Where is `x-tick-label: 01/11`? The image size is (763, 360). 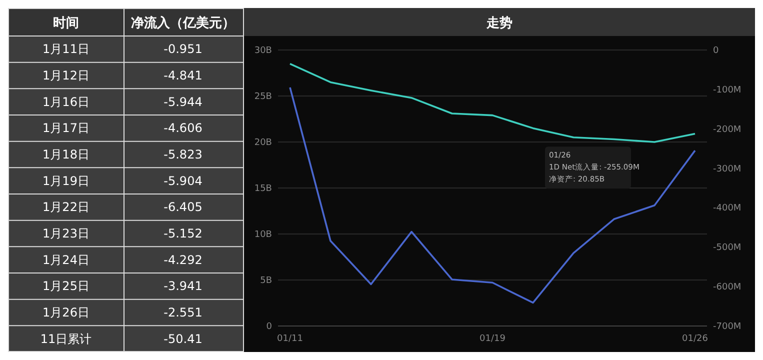
x-tick-label: 01/11 is located at coordinates (290, 339).